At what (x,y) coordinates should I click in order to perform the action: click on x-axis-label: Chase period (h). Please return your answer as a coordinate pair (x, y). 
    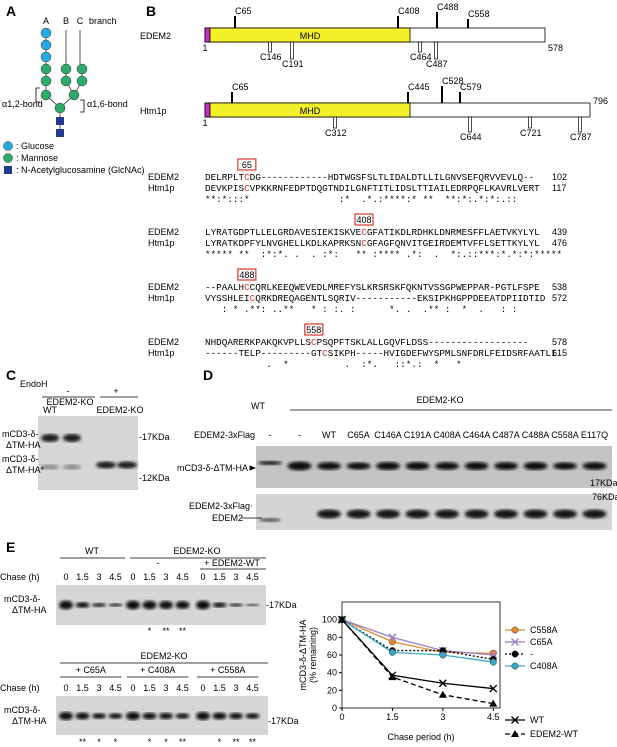
    Looking at the image, I should click on (420, 737).